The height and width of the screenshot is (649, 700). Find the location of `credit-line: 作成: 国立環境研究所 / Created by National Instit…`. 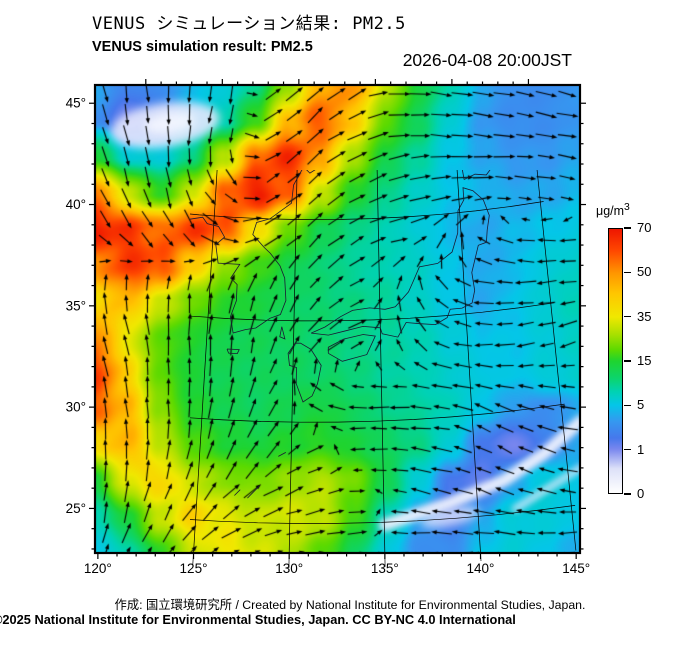

credit-line: 作成: 国立環境研究所 / Created by National Instit… is located at coordinates (350, 605).